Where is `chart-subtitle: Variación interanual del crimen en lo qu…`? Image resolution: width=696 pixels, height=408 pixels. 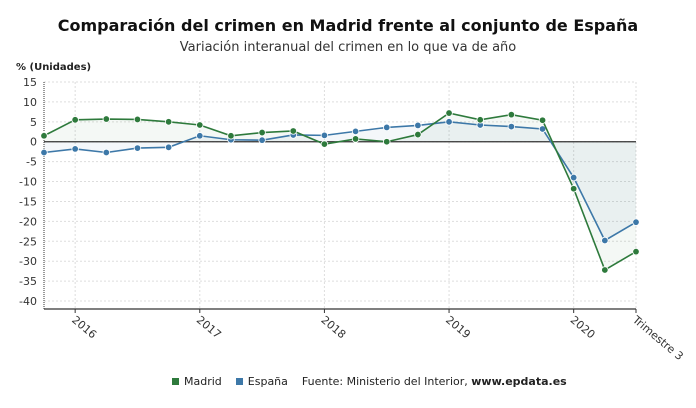 chart-subtitle: Variación interanual del crimen en lo qu… is located at coordinates (348, 47).